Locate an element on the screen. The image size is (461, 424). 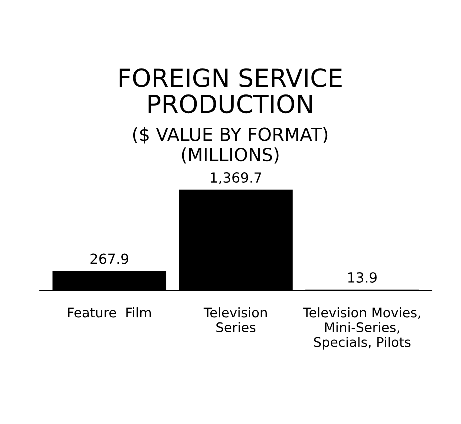
x-tick-label: Feature Film is located at coordinates (110, 313).